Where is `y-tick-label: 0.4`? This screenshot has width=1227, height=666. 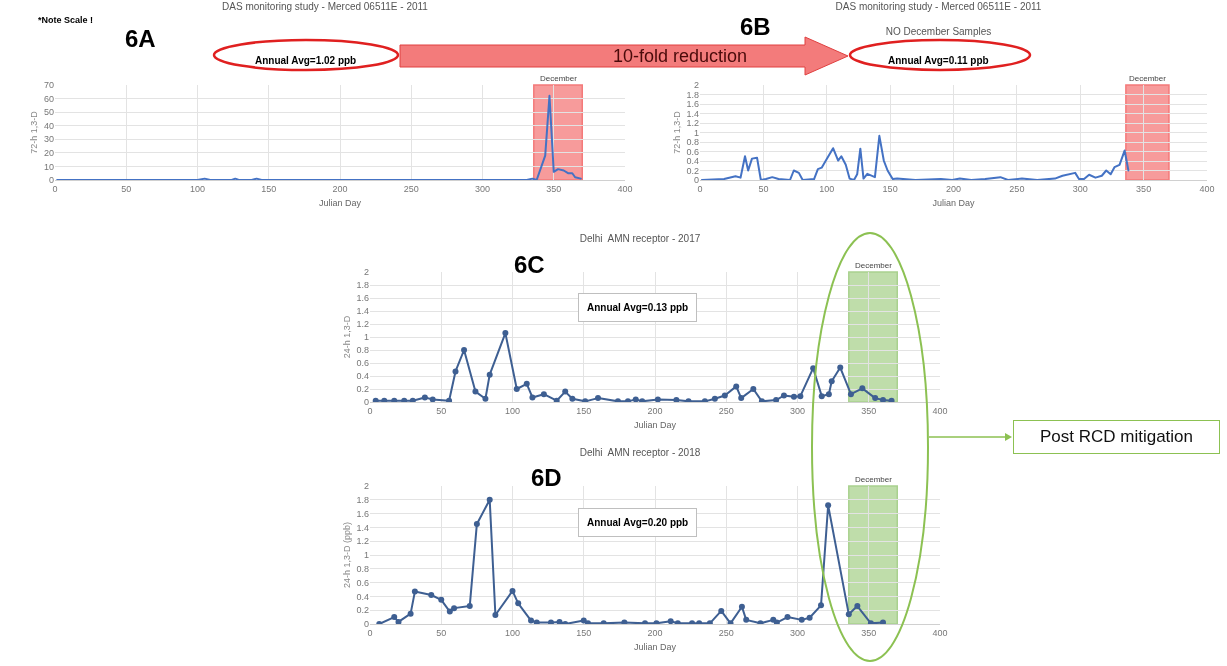 y-tick-label: 0.4 is located at coordinates (692, 161).